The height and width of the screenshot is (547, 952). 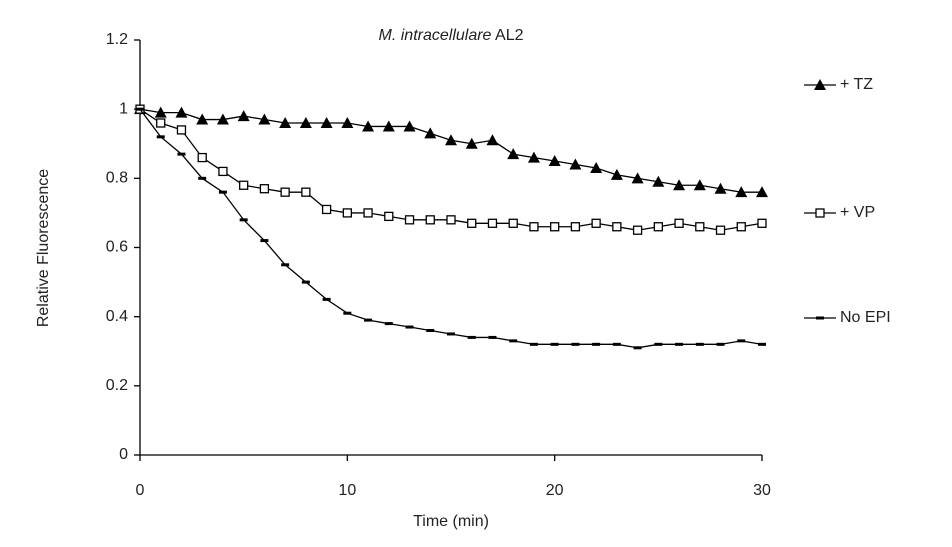 I want to click on x-tick-label: 30, so click(x=762, y=490).